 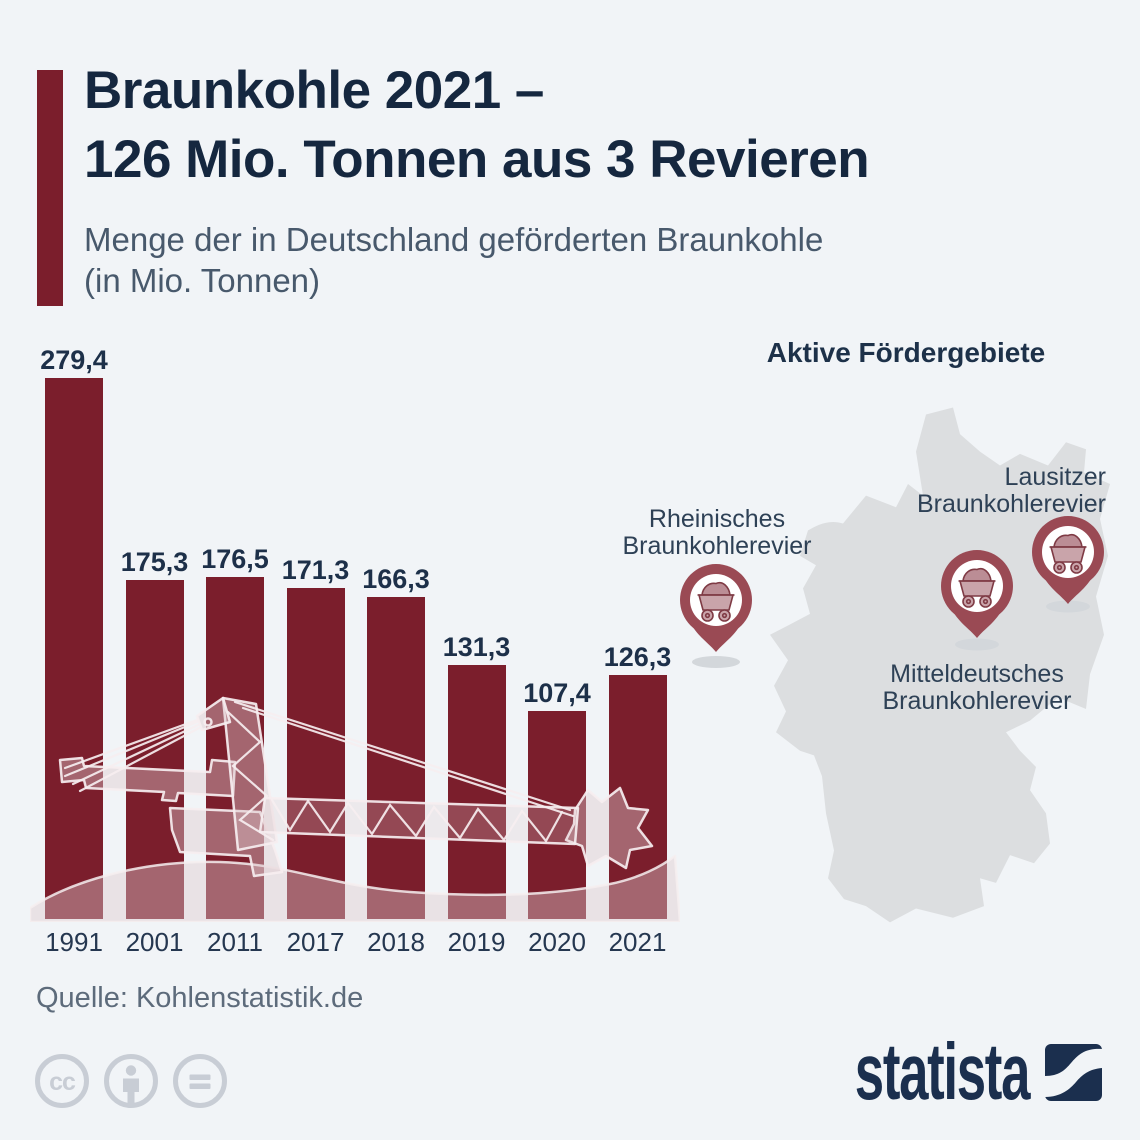 What do you see at coordinates (74, 942) in the screenshot?
I see `bar-year-label: 1991` at bounding box center [74, 942].